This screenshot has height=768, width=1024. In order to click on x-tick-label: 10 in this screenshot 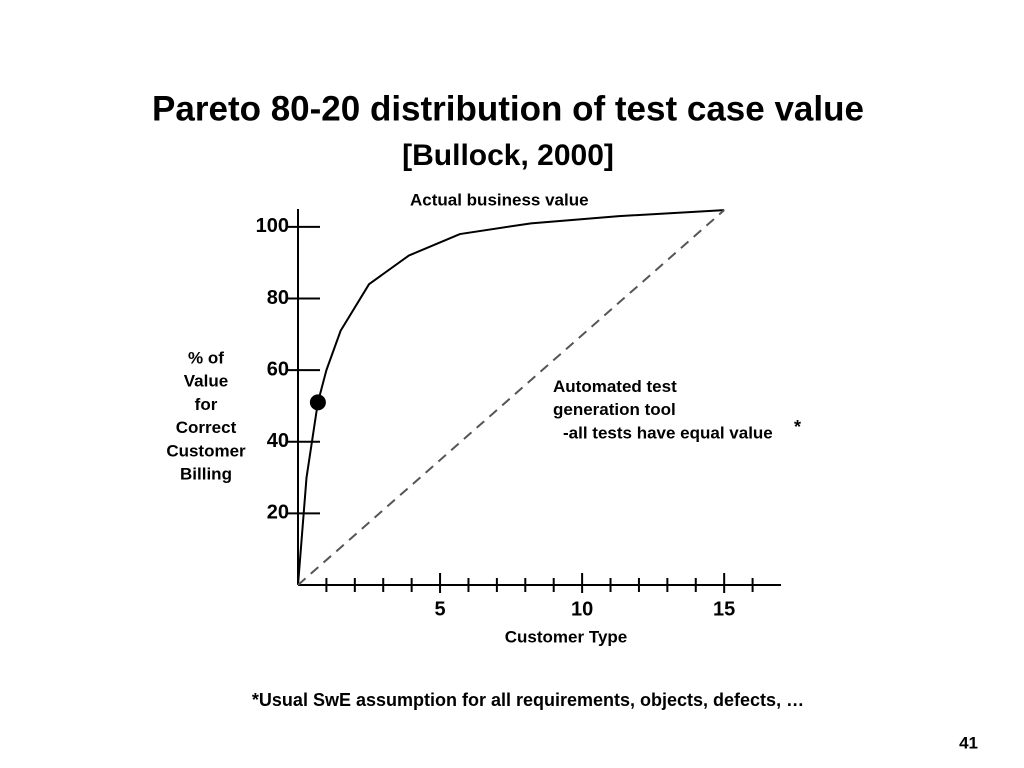, I will do `click(582, 609)`.